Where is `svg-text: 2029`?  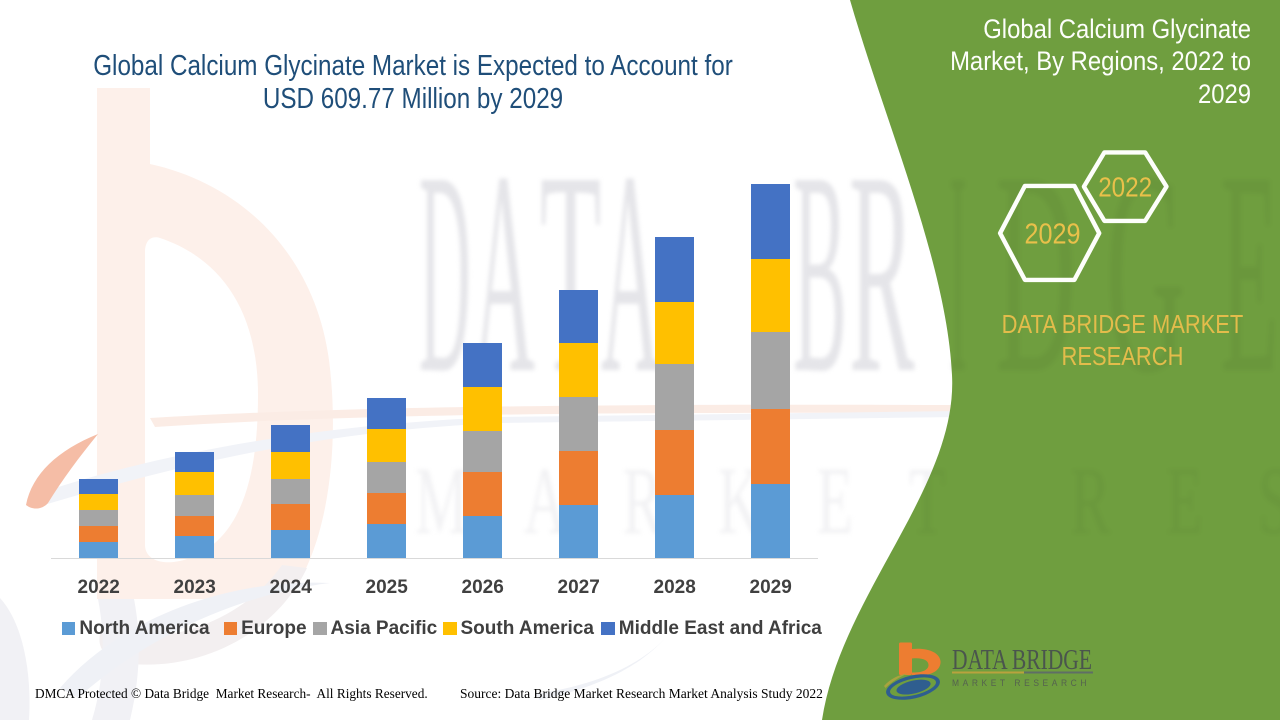
svg-text: 2029 is located at coordinates (1053, 235).